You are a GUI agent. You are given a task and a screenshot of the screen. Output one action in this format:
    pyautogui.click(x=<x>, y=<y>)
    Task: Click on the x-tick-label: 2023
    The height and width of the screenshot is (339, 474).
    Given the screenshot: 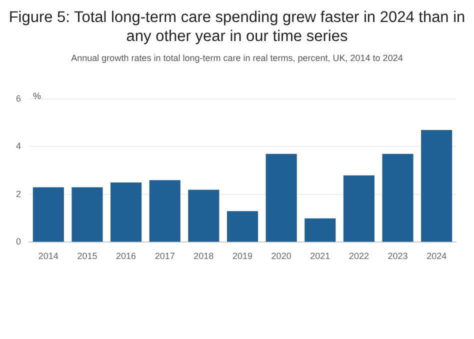 What is the action you would take?
    pyautogui.click(x=398, y=256)
    